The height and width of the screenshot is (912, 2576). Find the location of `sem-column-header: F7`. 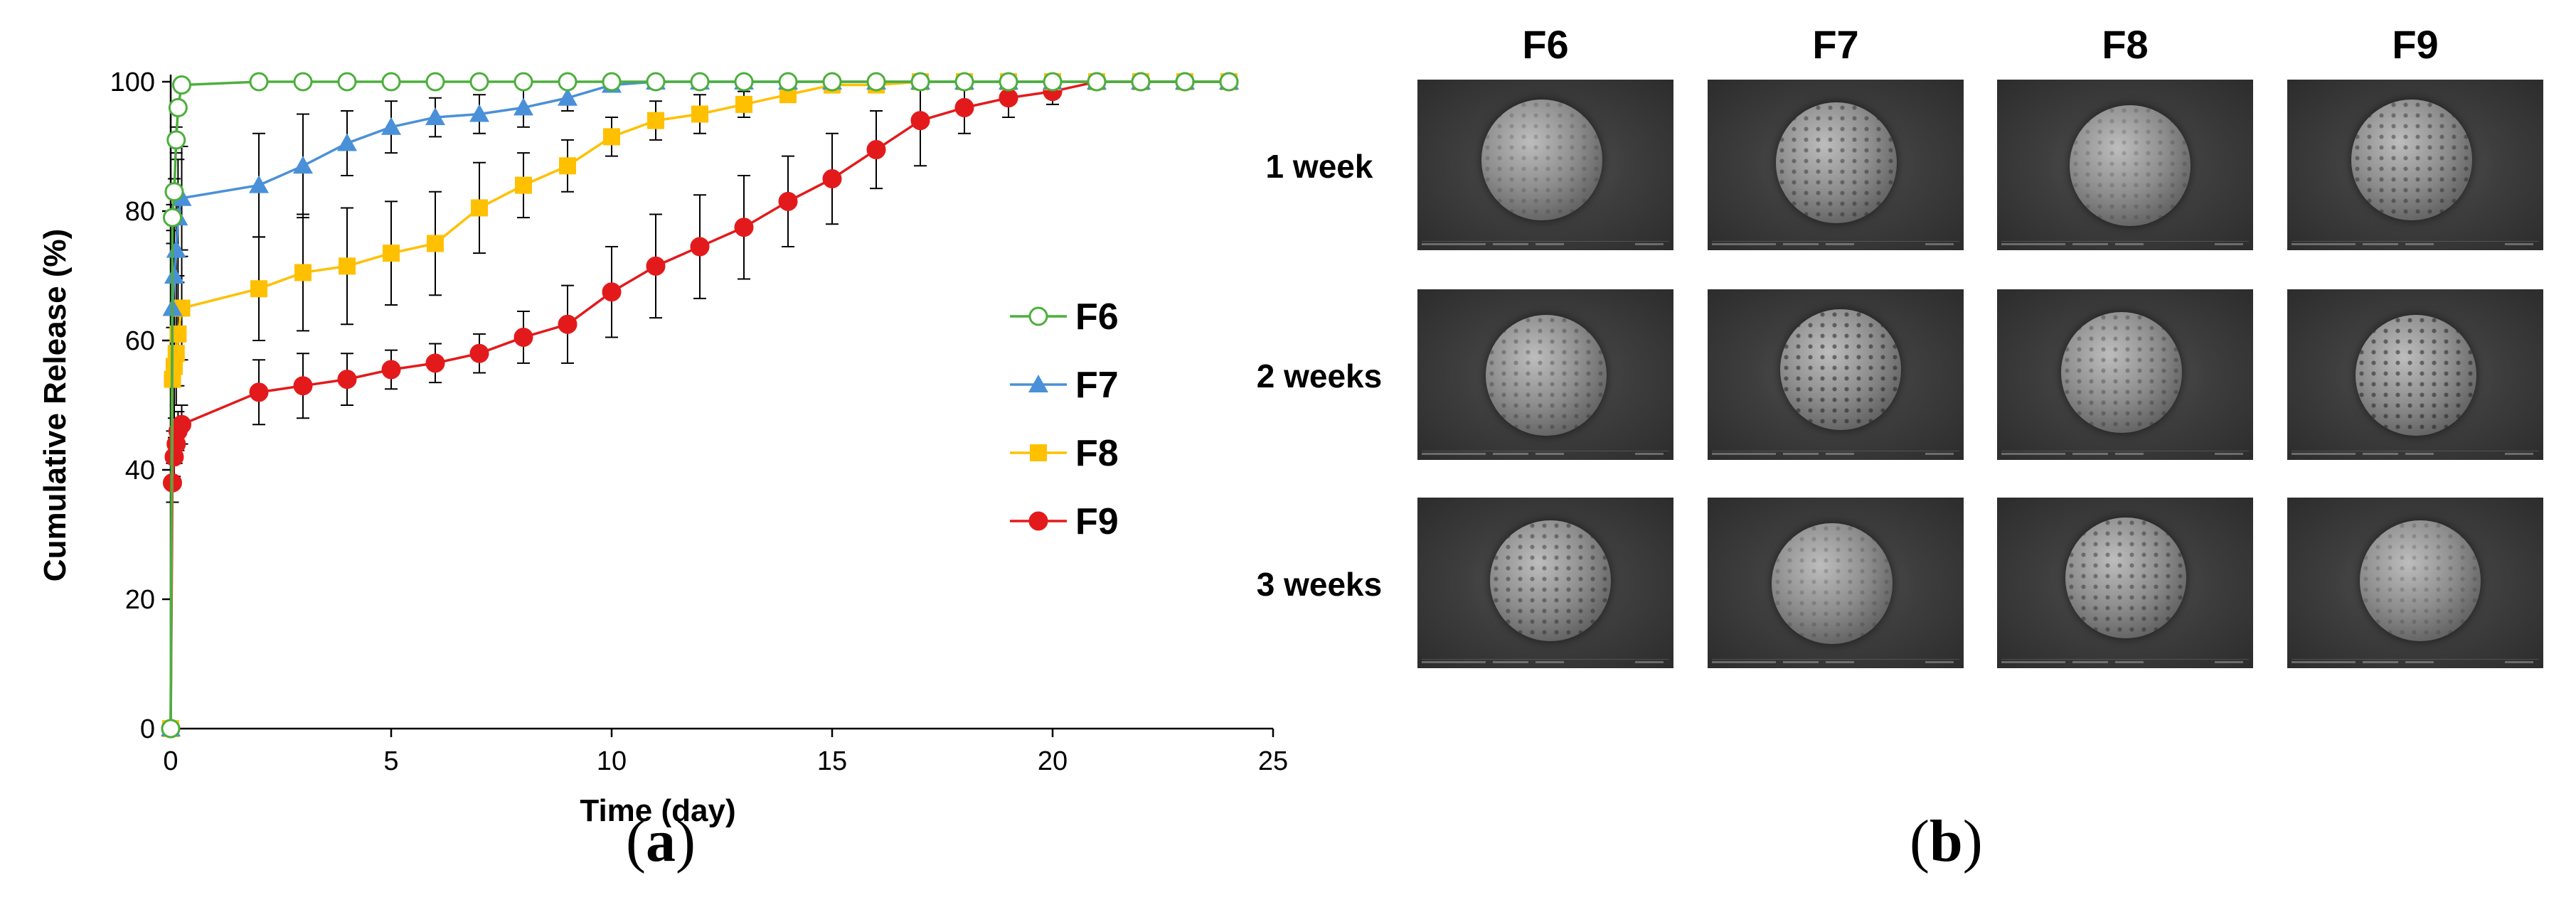

sem-column-header: F7 is located at coordinates (1835, 44).